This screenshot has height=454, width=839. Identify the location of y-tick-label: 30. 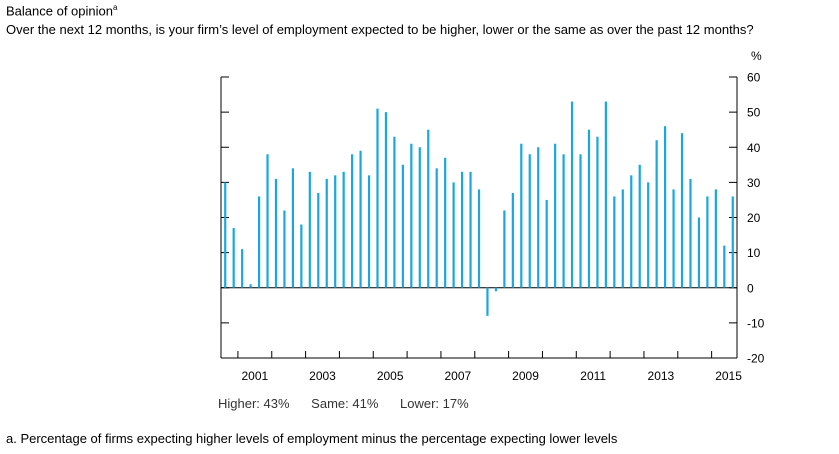
(754, 183).